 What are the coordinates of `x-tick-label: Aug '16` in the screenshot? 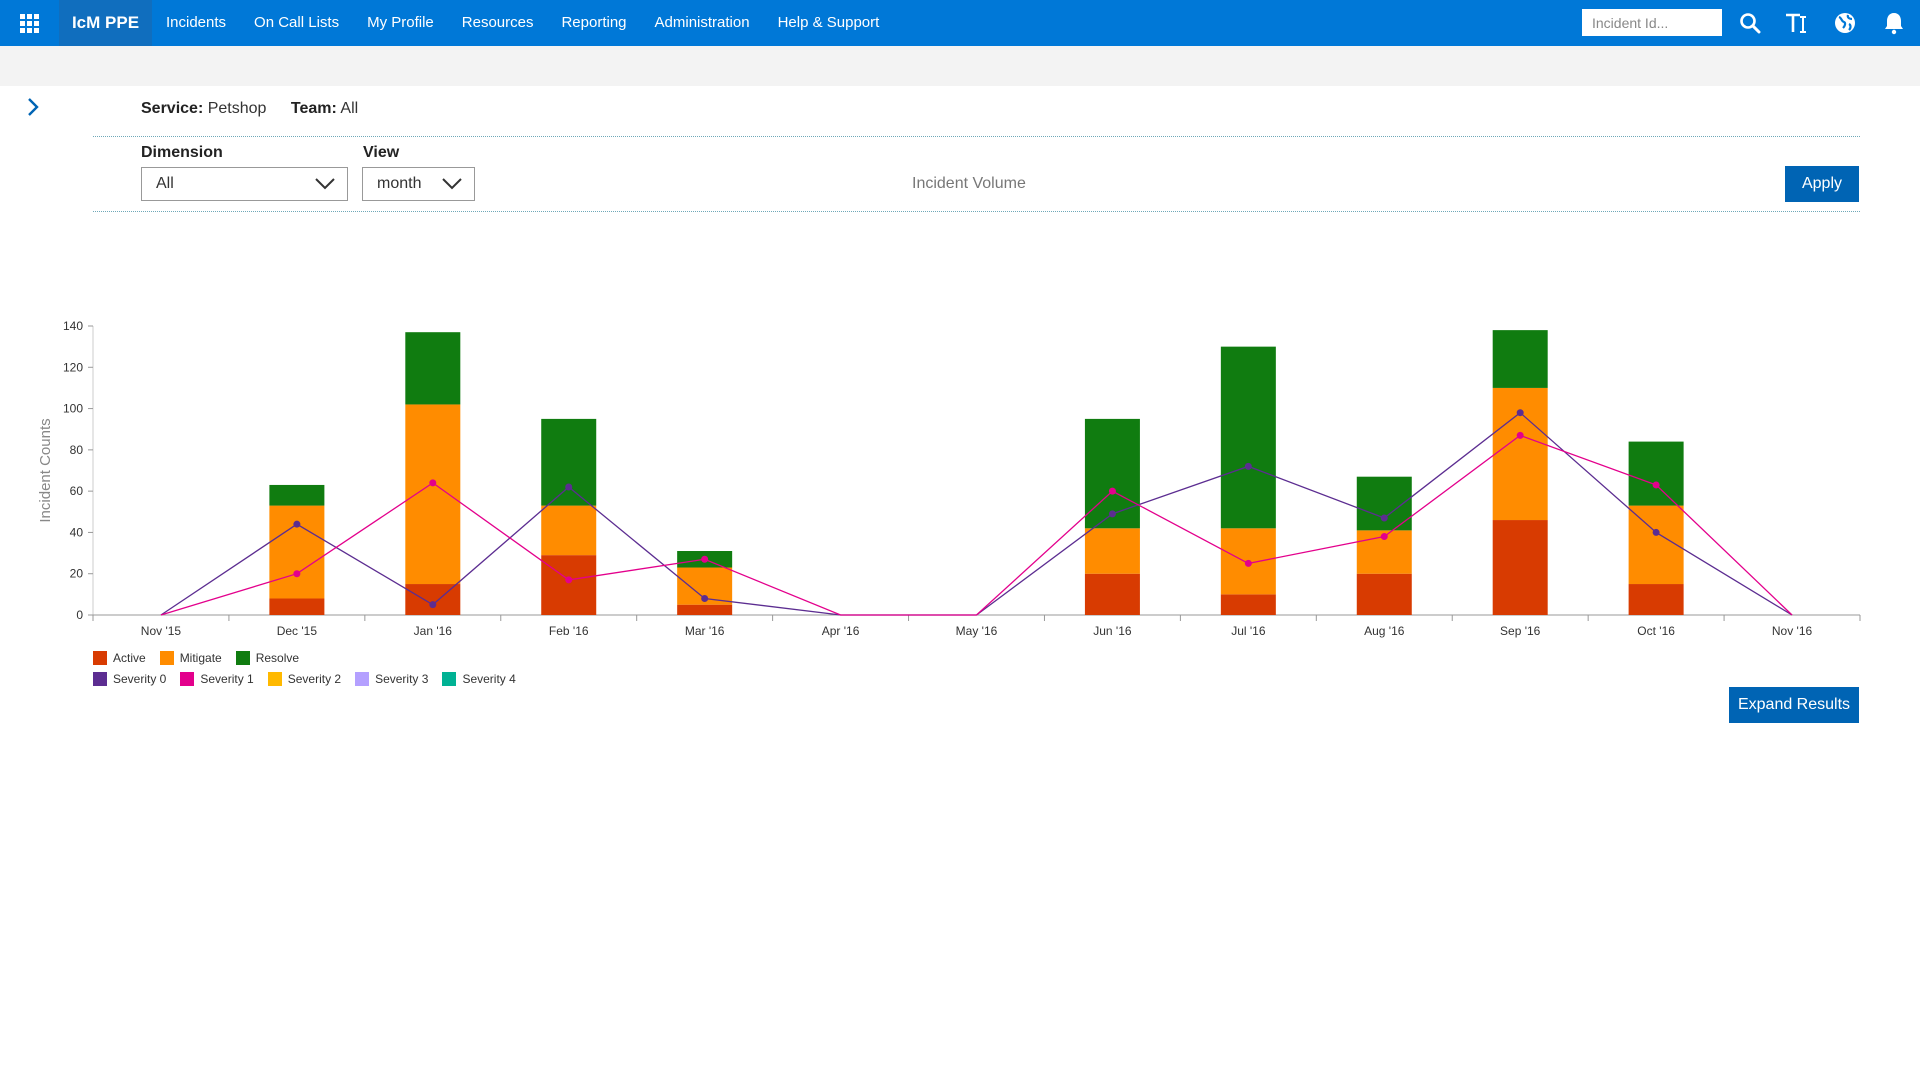 It's located at (1384, 631).